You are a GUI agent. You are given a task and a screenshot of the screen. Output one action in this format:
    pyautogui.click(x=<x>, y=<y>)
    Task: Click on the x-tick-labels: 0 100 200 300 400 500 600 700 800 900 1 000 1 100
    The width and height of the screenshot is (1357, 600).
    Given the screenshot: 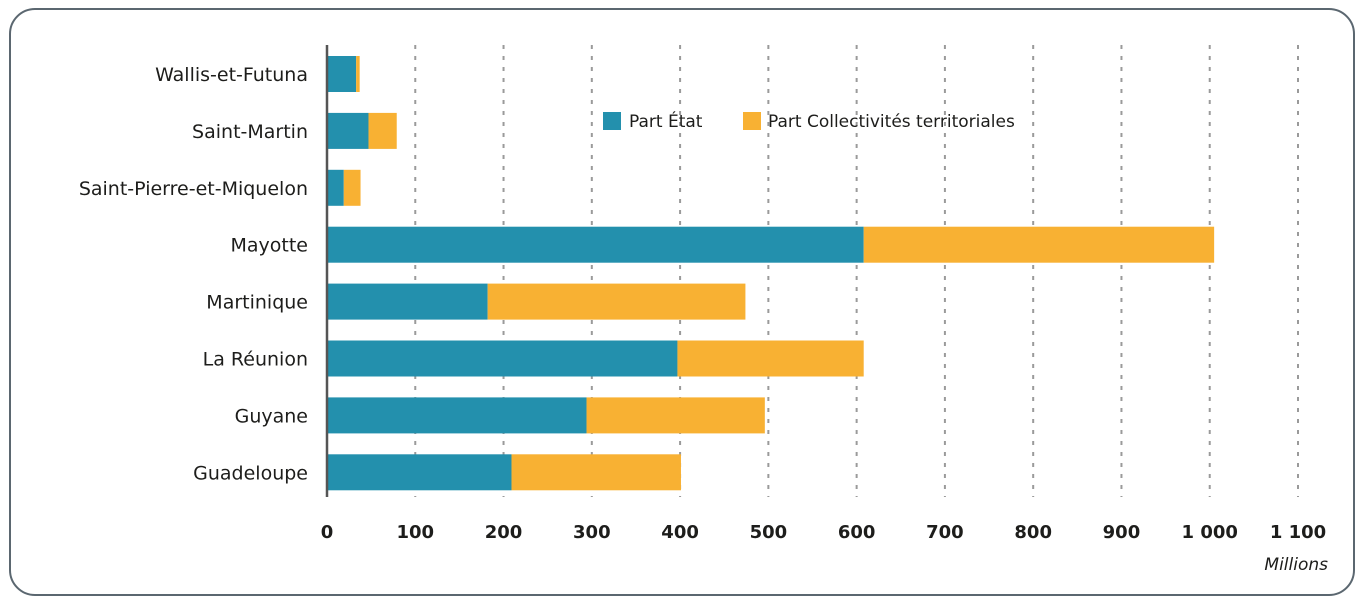 What is the action you would take?
    pyautogui.click(x=823, y=532)
    